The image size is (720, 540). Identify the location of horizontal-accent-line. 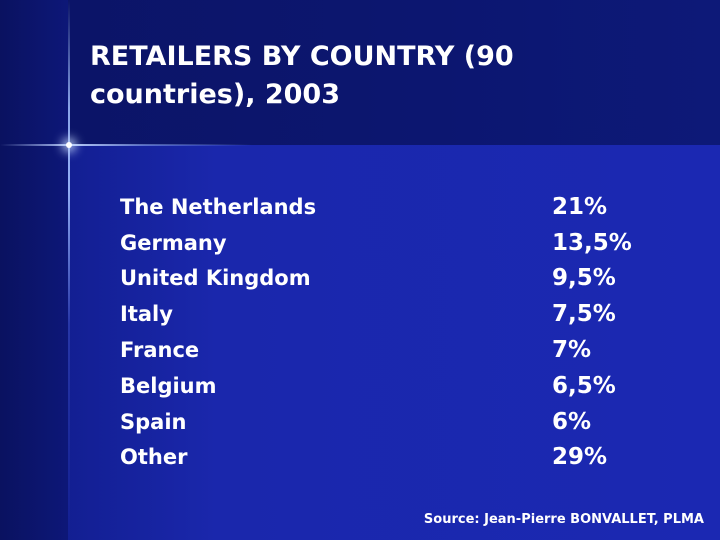
(360, 145).